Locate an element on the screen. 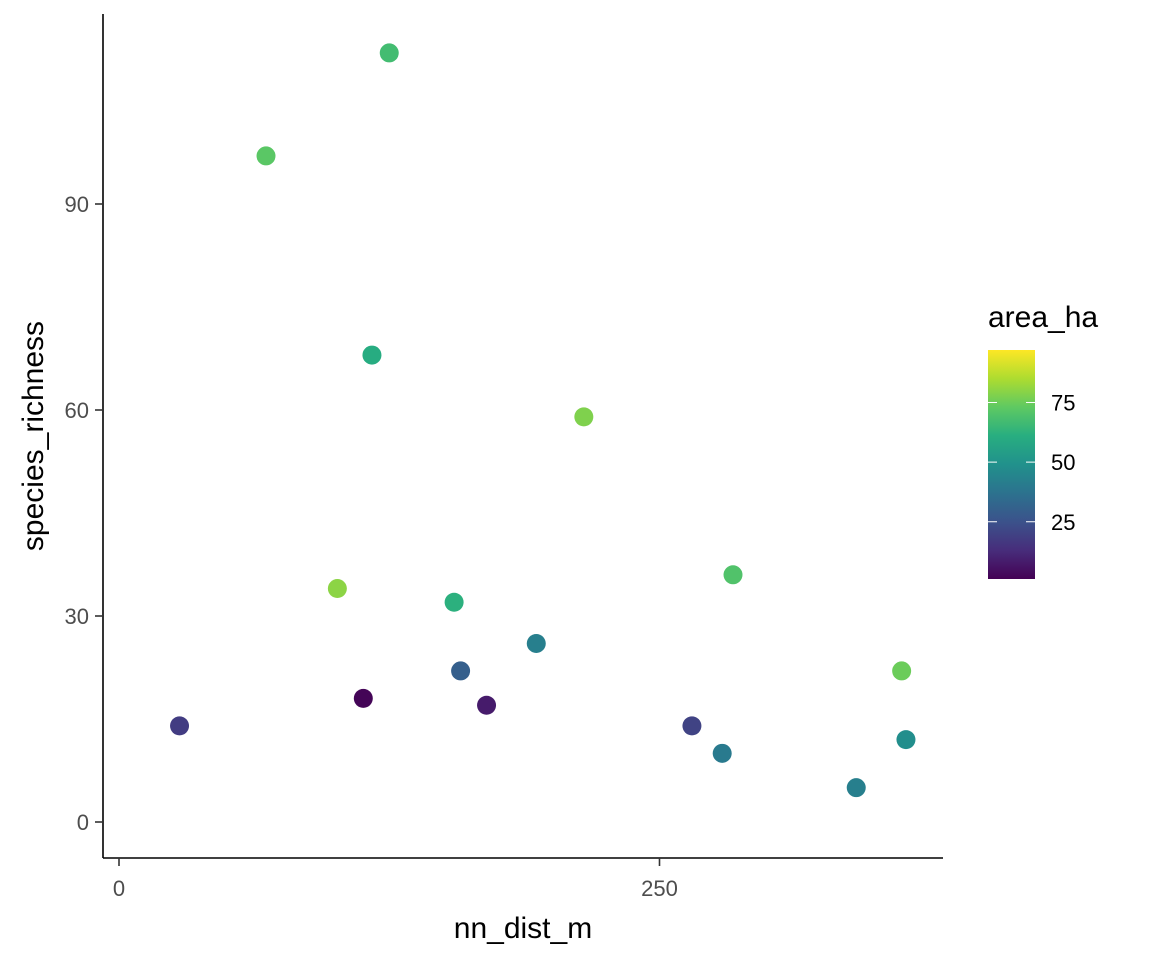 Image resolution: width=1152 pixels, height=960 pixels. y-tick-label: 30 is located at coordinates (77, 616).